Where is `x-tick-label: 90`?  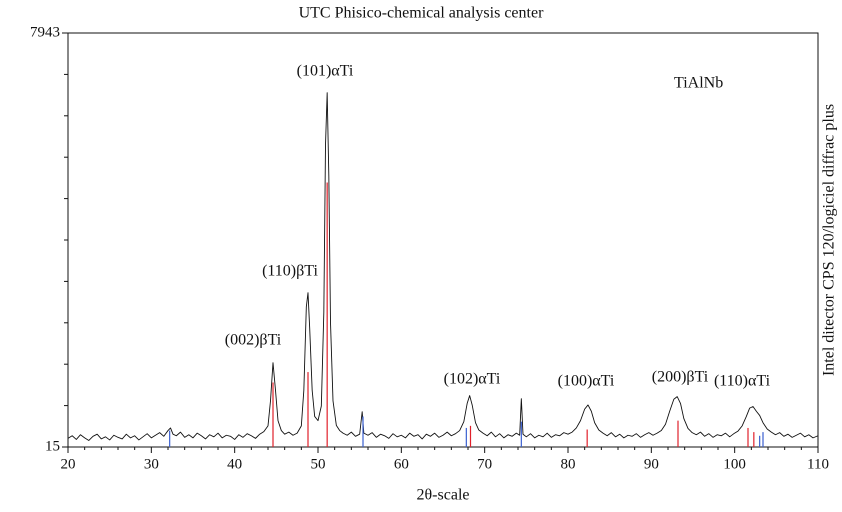 x-tick-label: 90 is located at coordinates (651, 464).